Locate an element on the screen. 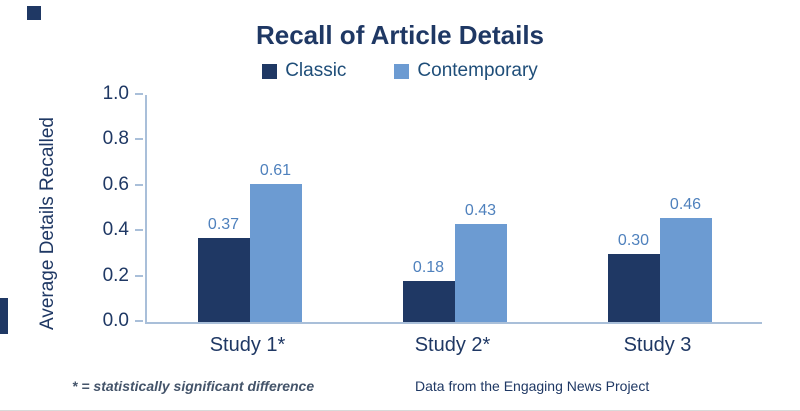 The height and width of the screenshot is (411, 800). legend-item-contemporary: Contemporary is located at coordinates (466, 71).